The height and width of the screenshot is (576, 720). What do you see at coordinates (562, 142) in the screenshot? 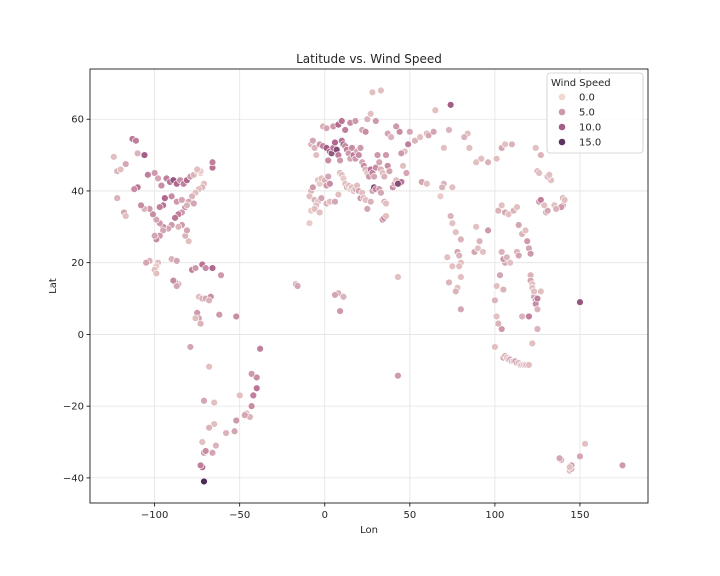
I see `legend-marker` at bounding box center [562, 142].